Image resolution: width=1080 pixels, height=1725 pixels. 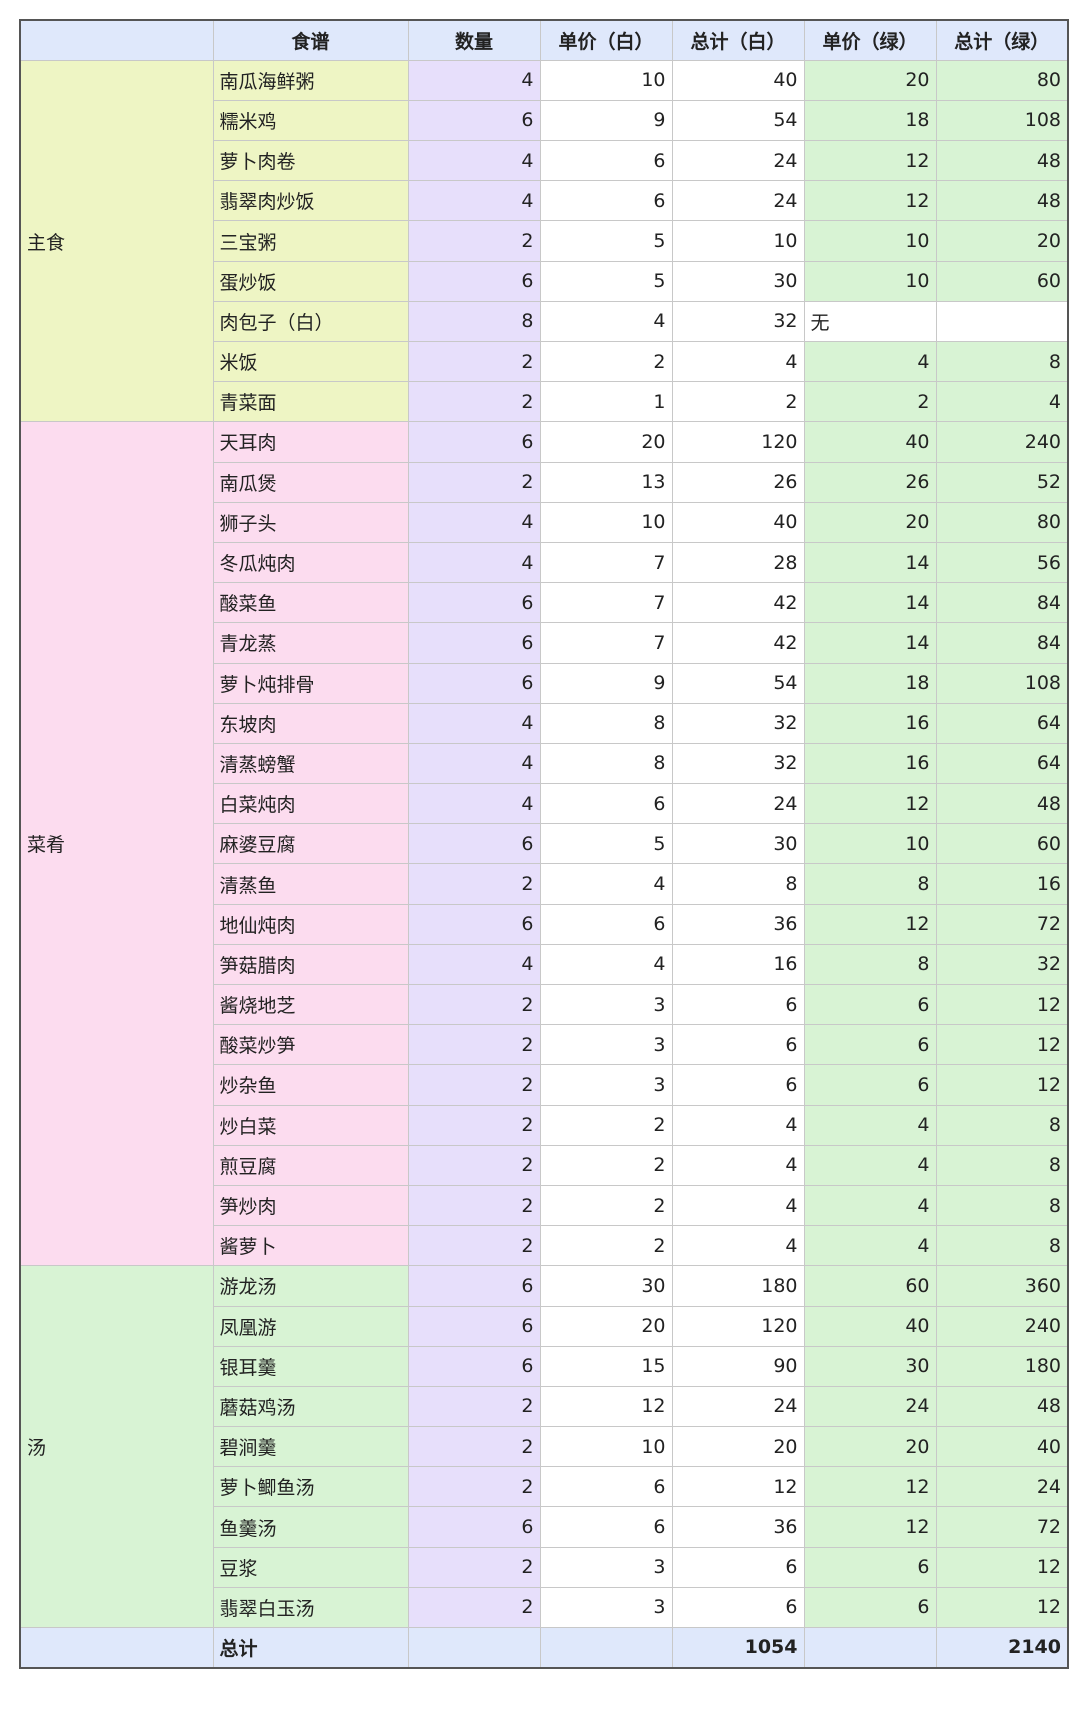 I want to click on unit-price-green-cell: 24, so click(x=870, y=1406).